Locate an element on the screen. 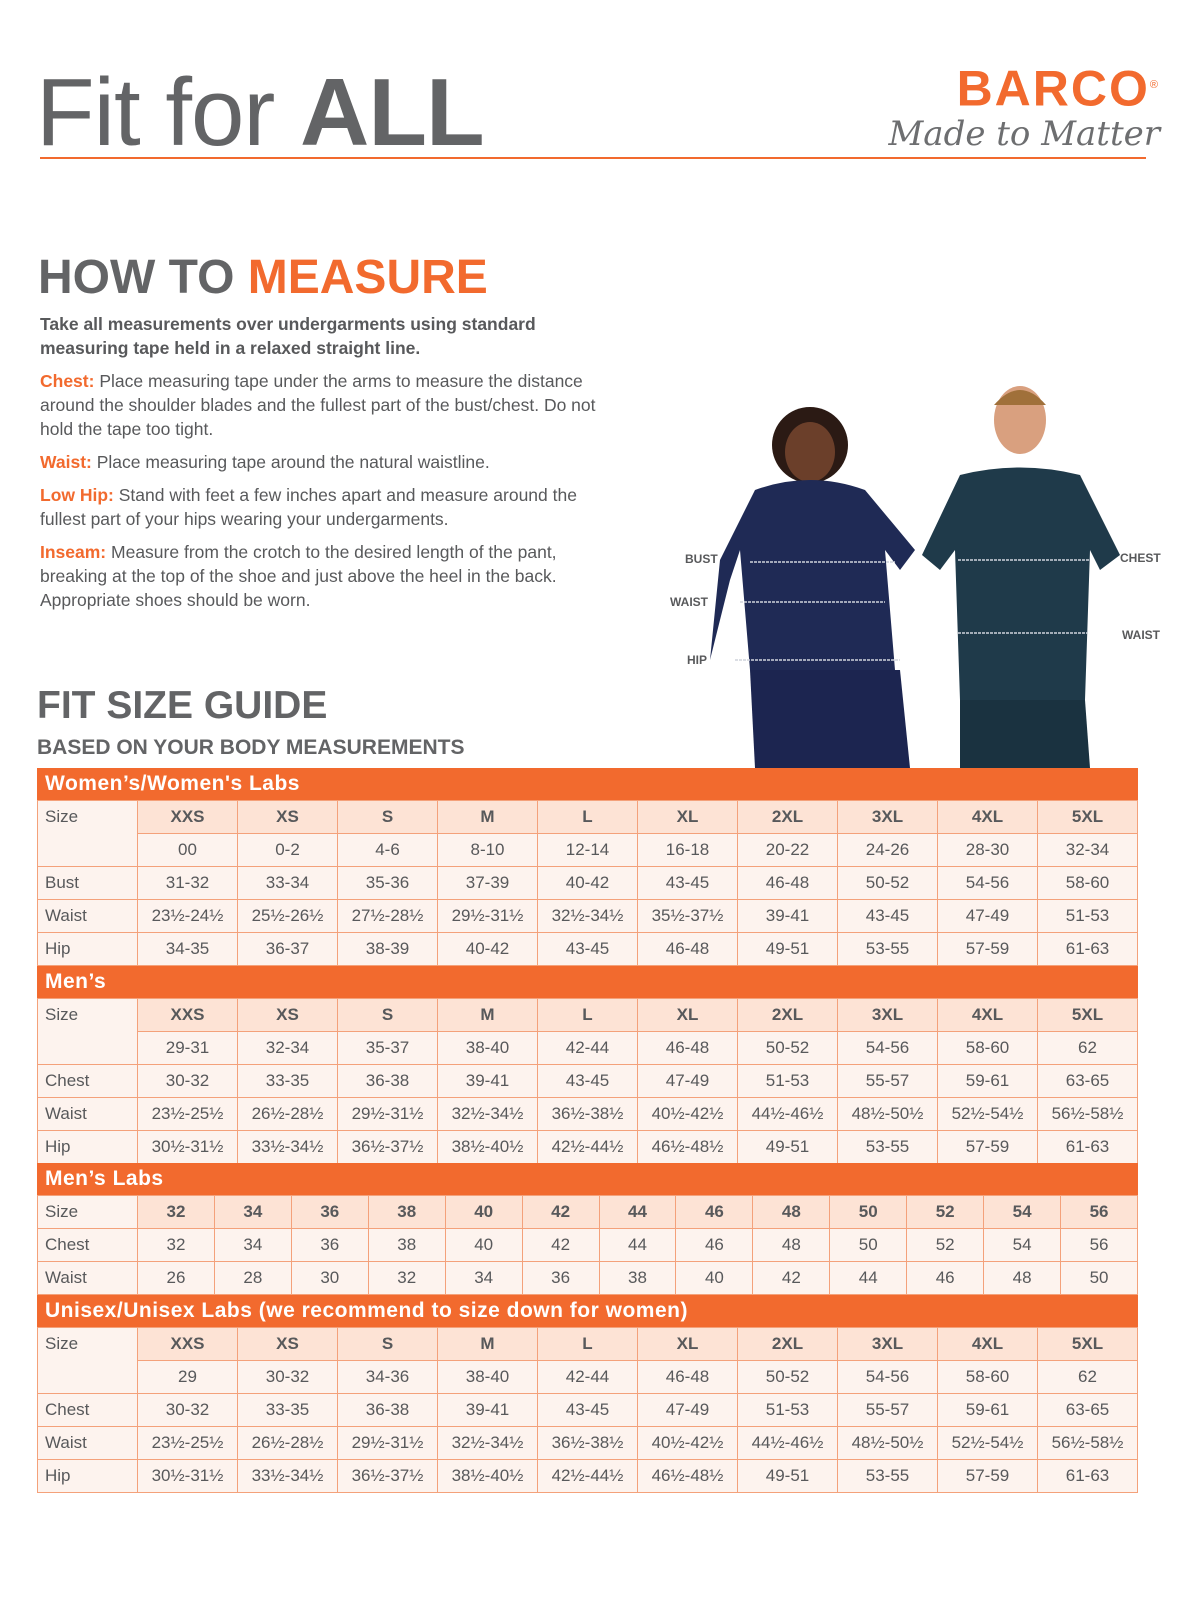 The width and height of the screenshot is (1200, 1600). table-row: Chest 32 34 36 38 40 42 44 46 48 50 52 54 56 is located at coordinates (587, 1245).